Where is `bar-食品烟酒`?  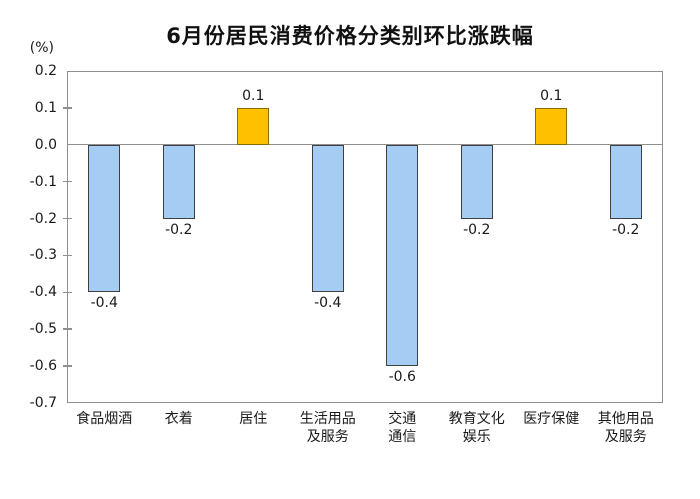
bar-食品烟酒 is located at coordinates (104, 218).